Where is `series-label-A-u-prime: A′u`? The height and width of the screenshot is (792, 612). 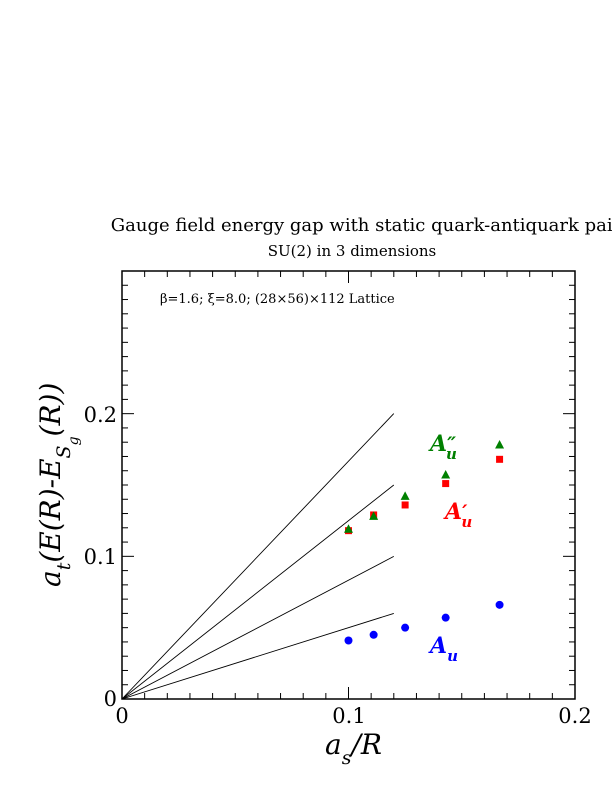
series-label-A-u-prime: A′u is located at coordinates (457, 515).